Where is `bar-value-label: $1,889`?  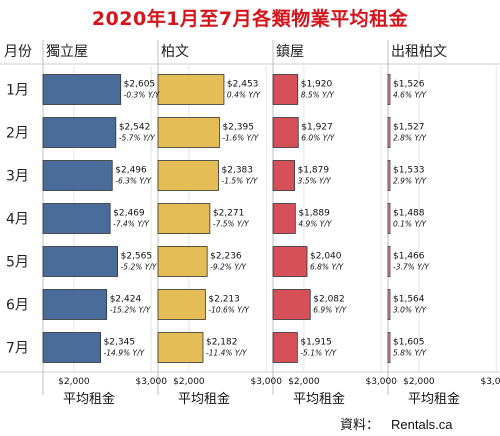 bar-value-label: $1,889 is located at coordinates (314, 214).